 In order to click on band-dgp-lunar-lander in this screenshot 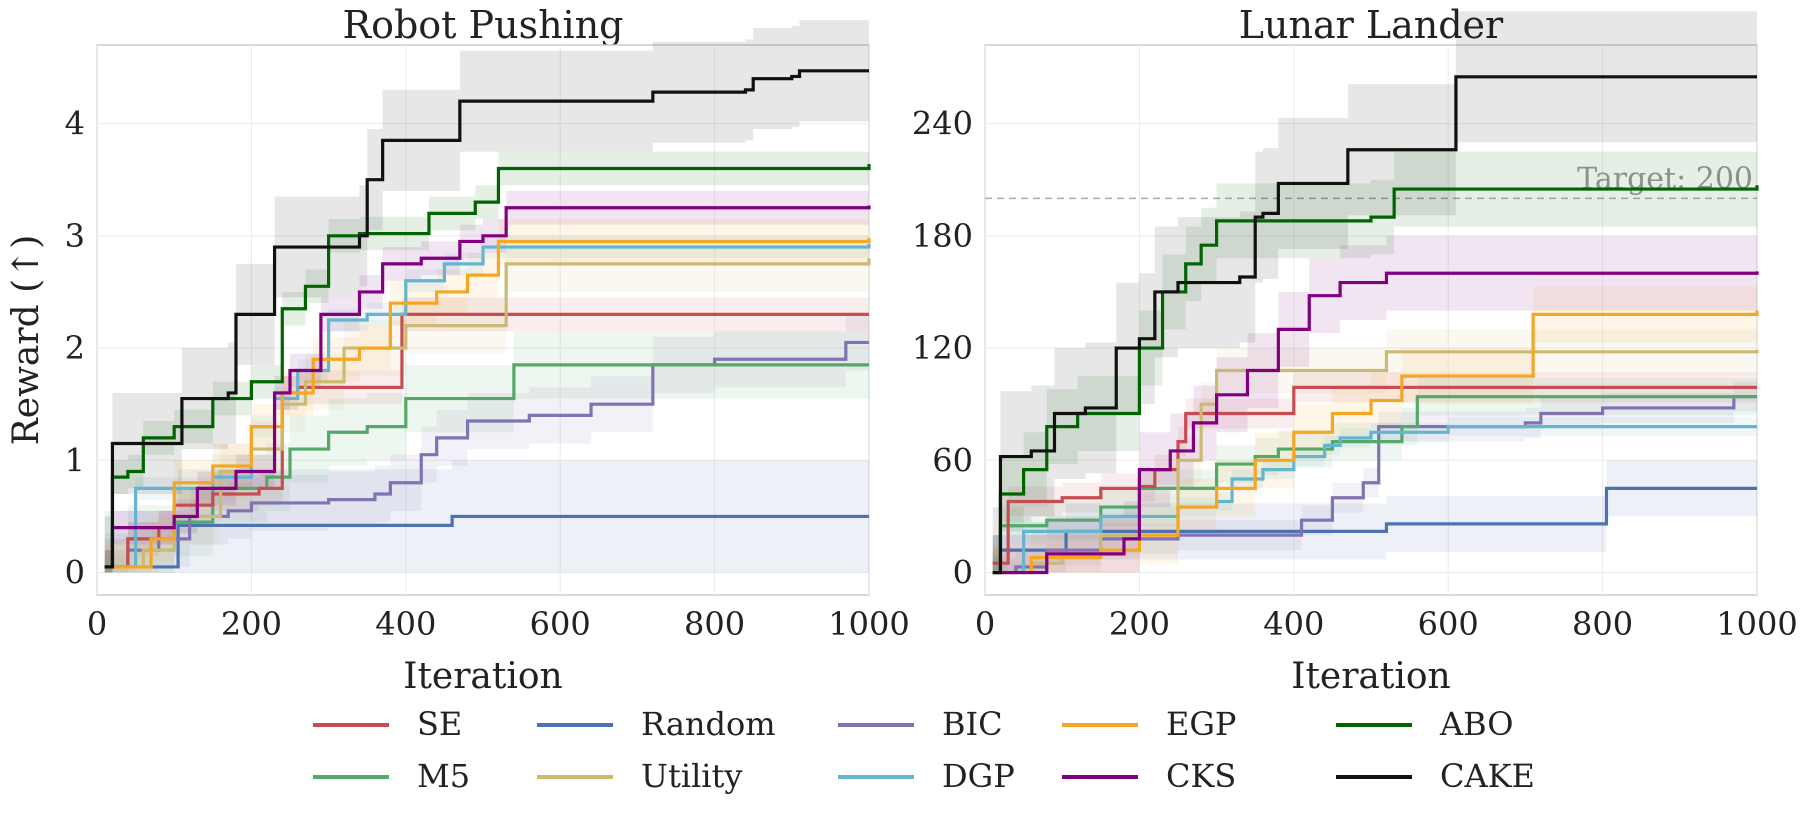, I will do `click(1374, 495)`.